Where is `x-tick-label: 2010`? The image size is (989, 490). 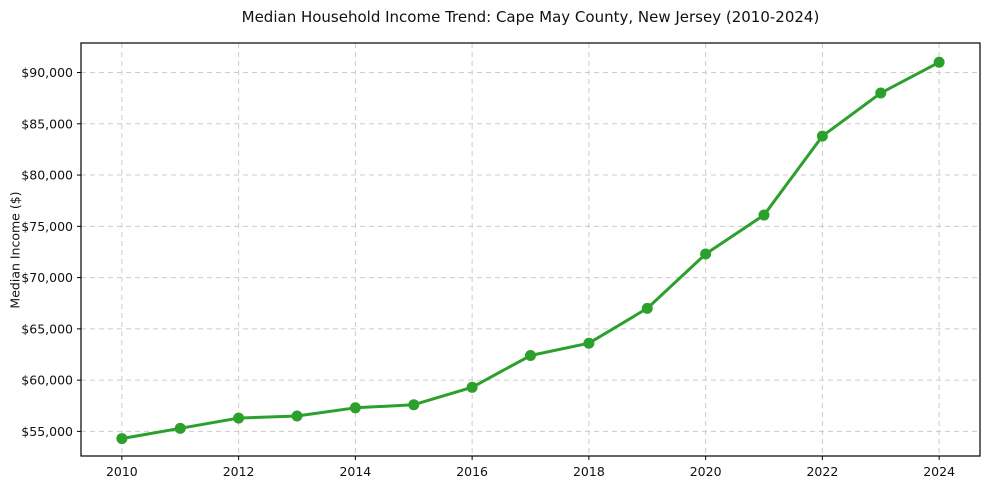 x-tick-label: 2010 is located at coordinates (122, 471).